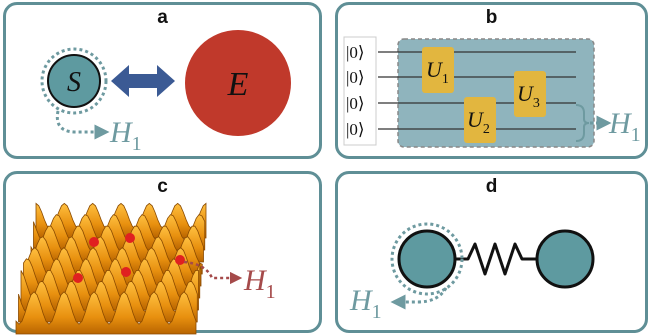 The image size is (650, 336). What do you see at coordinates (355, 103) in the screenshot?
I see `ket-2: |0⟩` at bounding box center [355, 103].